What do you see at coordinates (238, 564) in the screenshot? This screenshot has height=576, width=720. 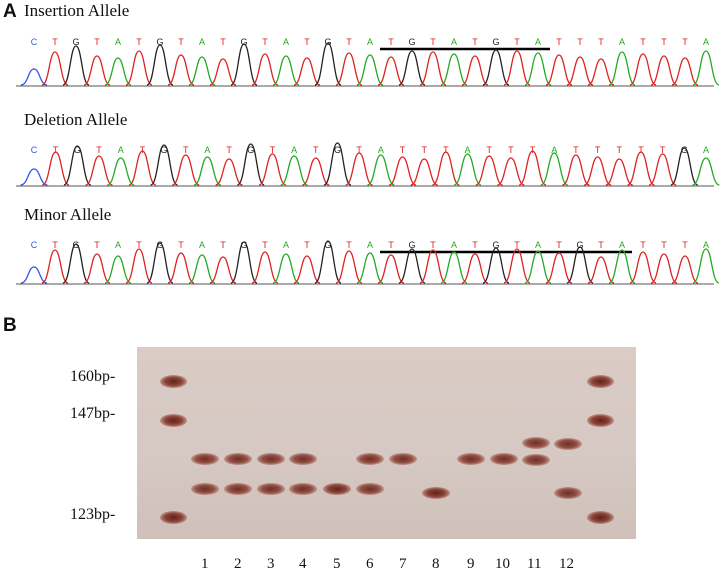 I see `lane-label: 2` at bounding box center [238, 564].